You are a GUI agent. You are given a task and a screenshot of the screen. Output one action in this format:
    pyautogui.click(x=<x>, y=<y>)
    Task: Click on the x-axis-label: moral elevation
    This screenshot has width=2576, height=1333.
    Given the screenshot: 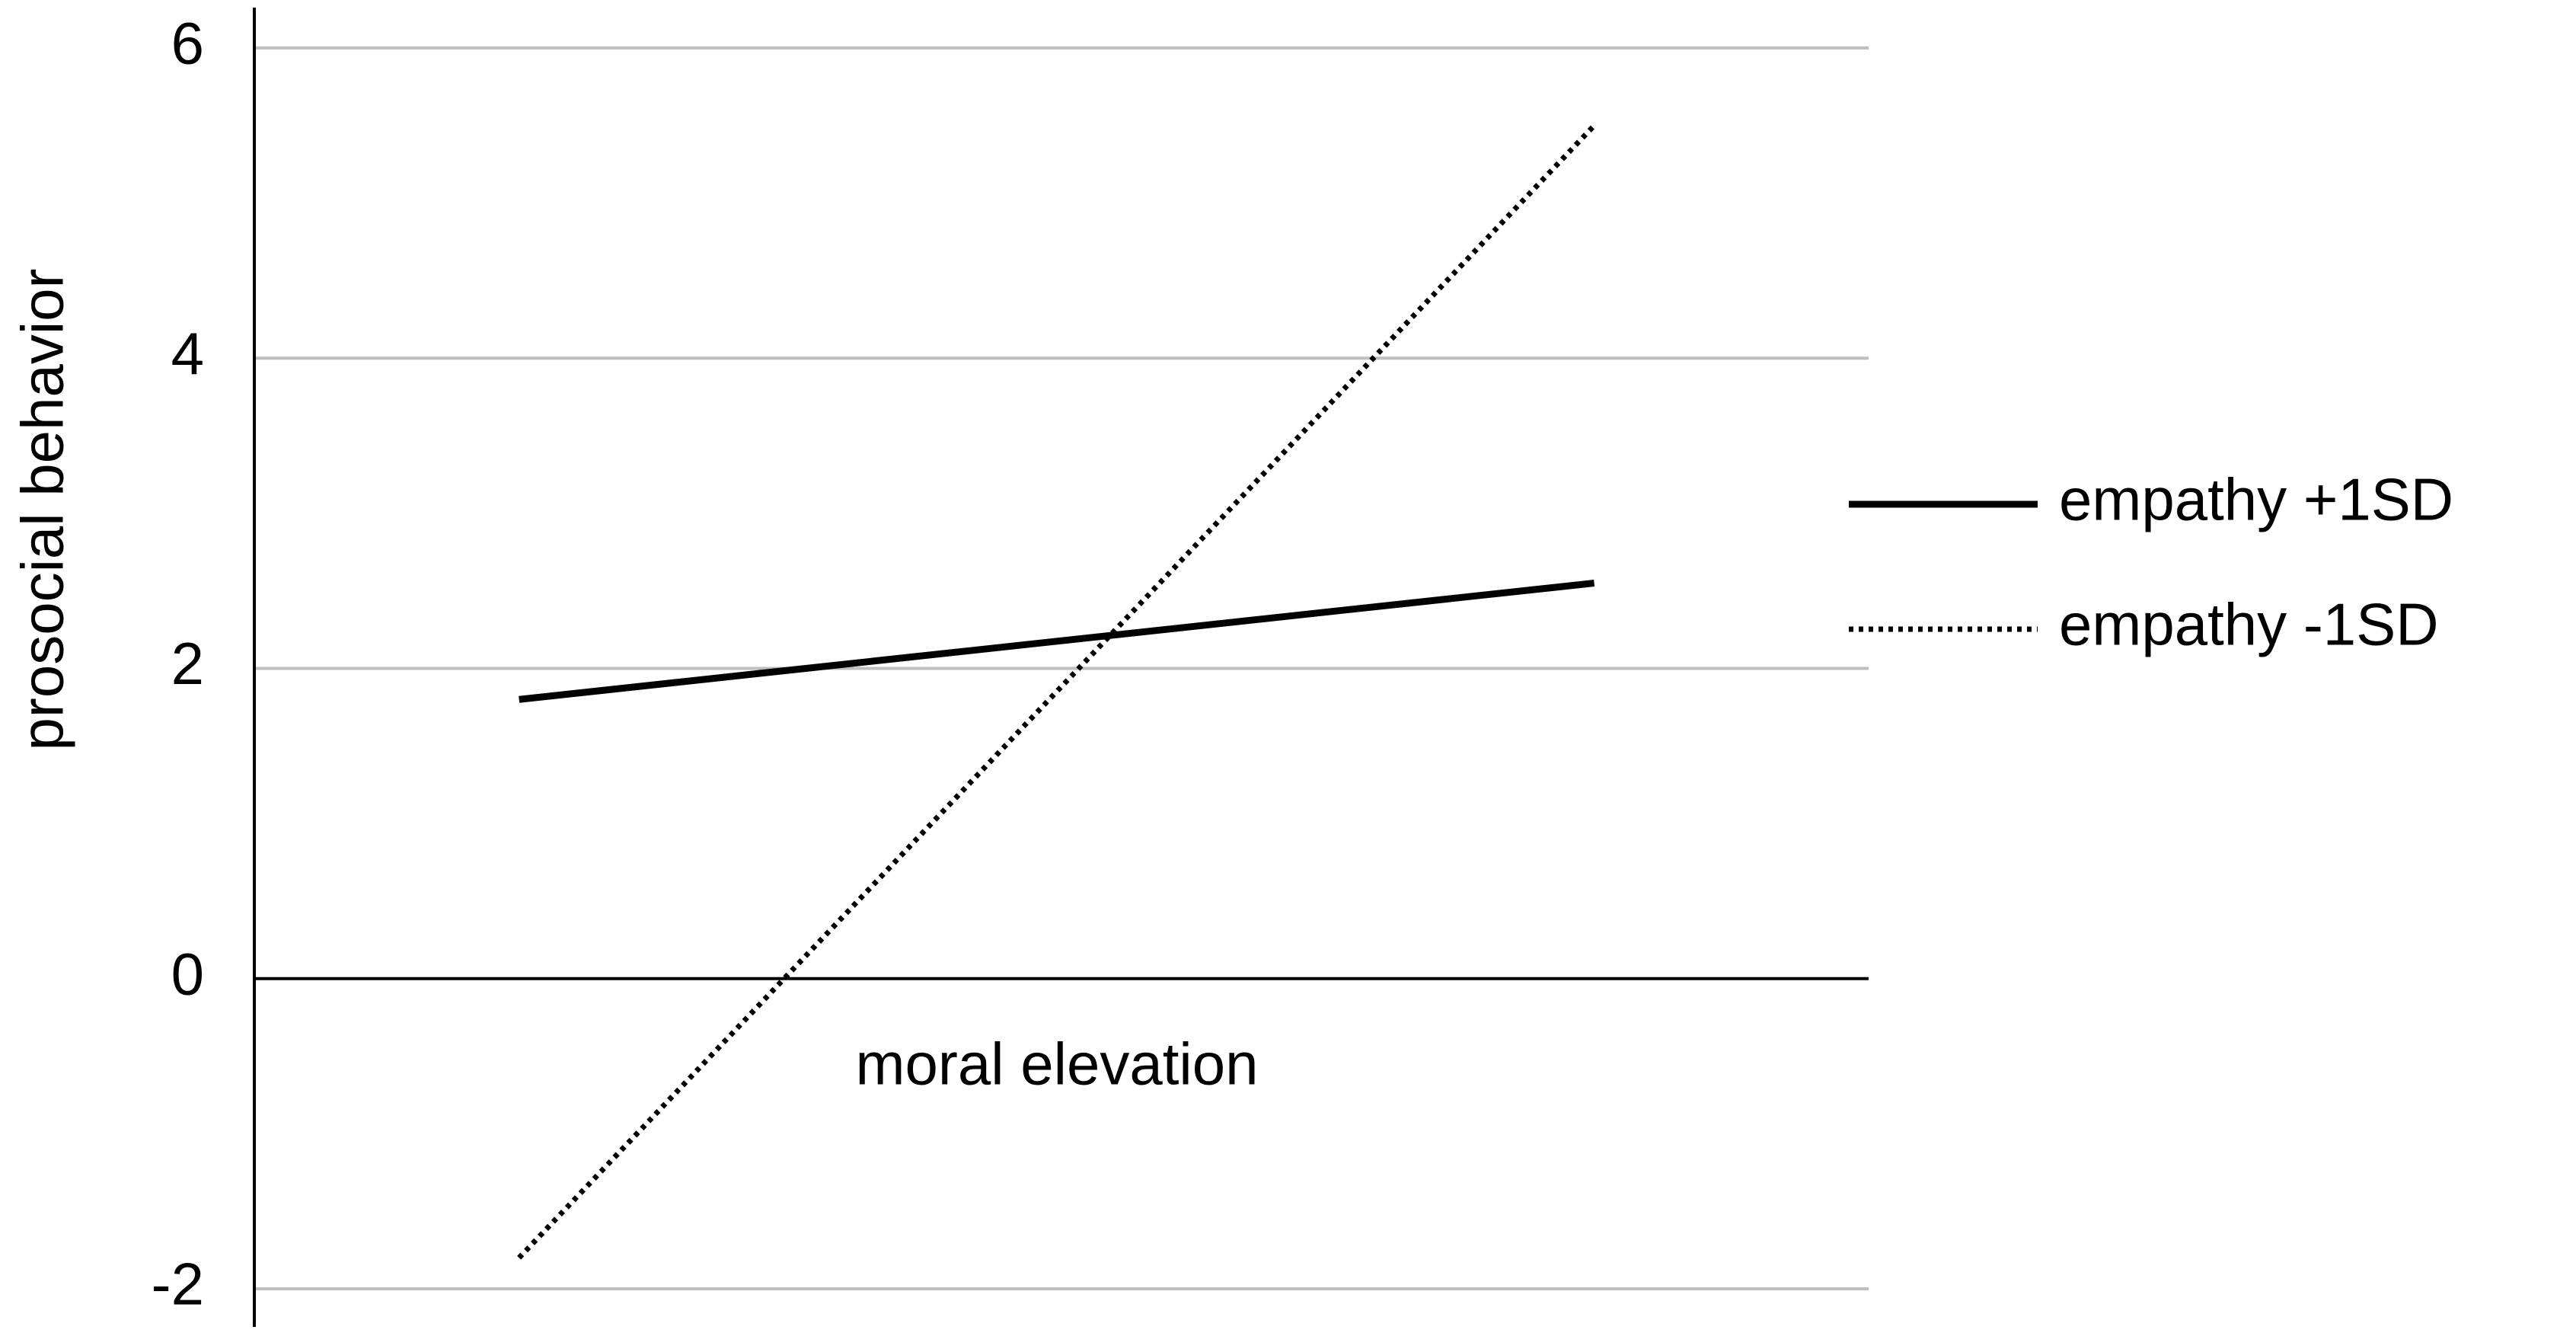 What is the action you would take?
    pyautogui.click(x=1057, y=1064)
    